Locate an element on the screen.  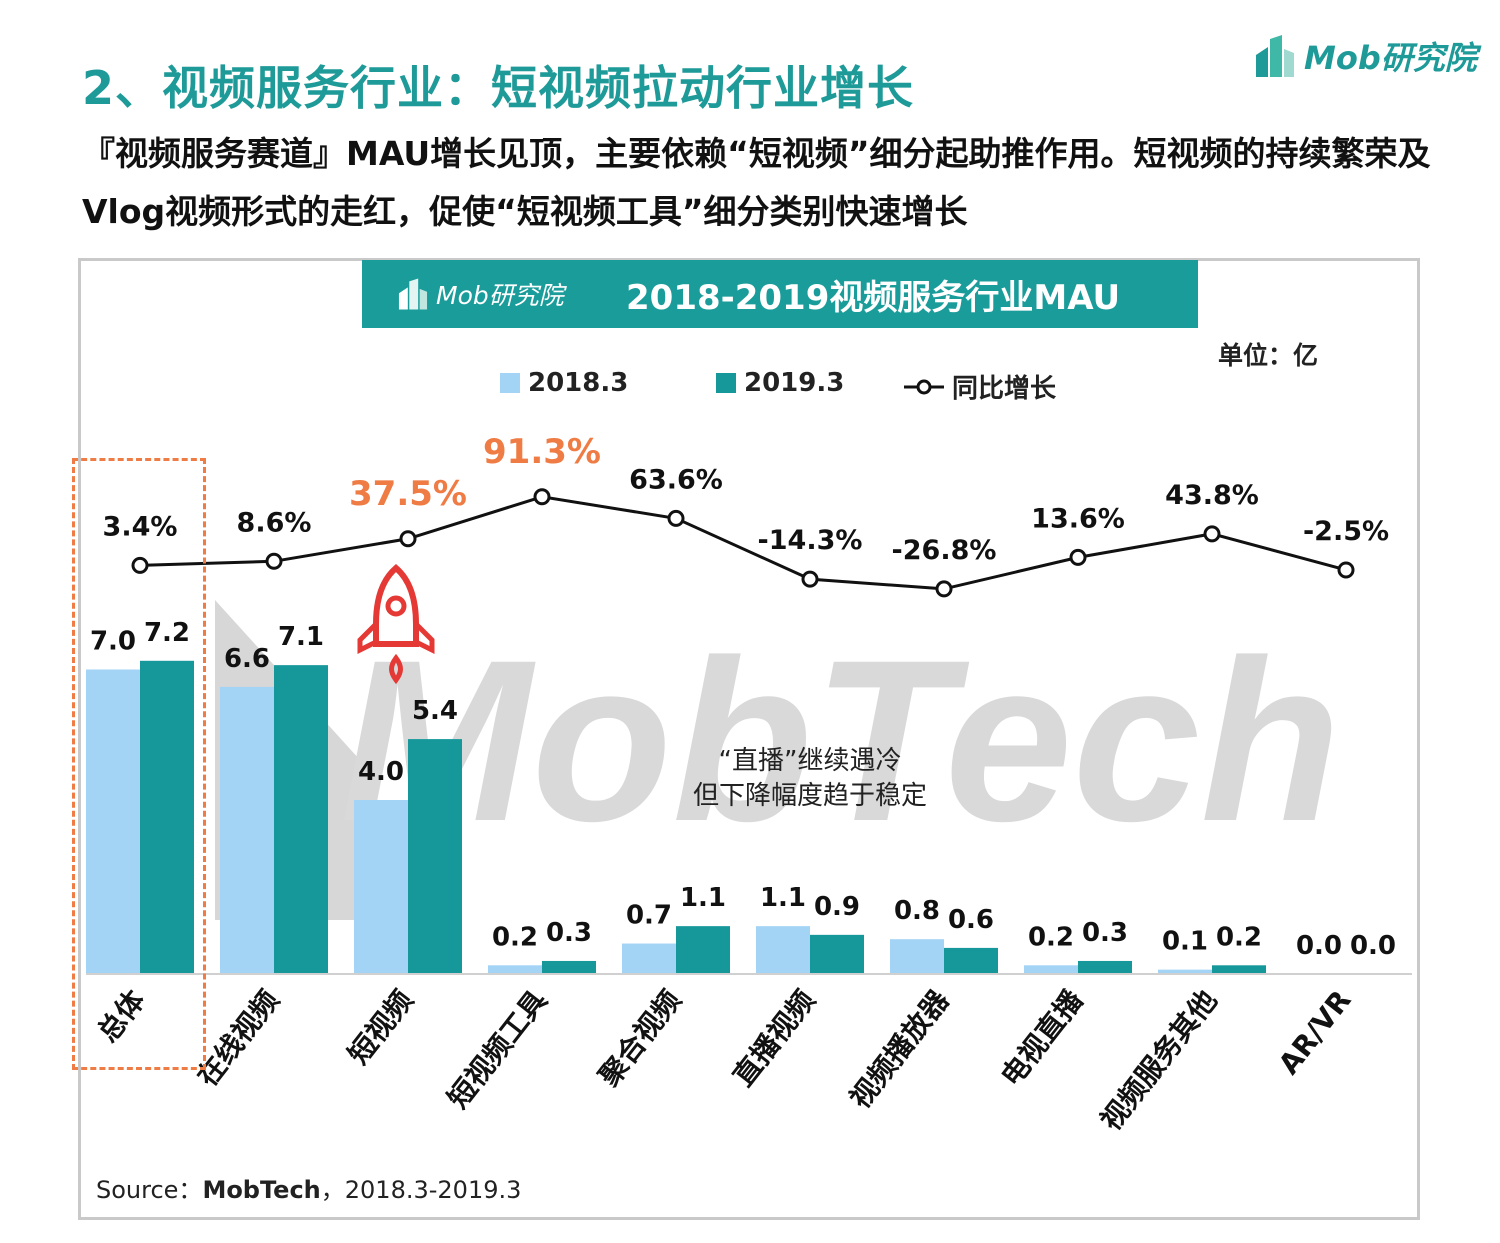
data-label-2019-4: 1.1 is located at coordinates (703, 898).